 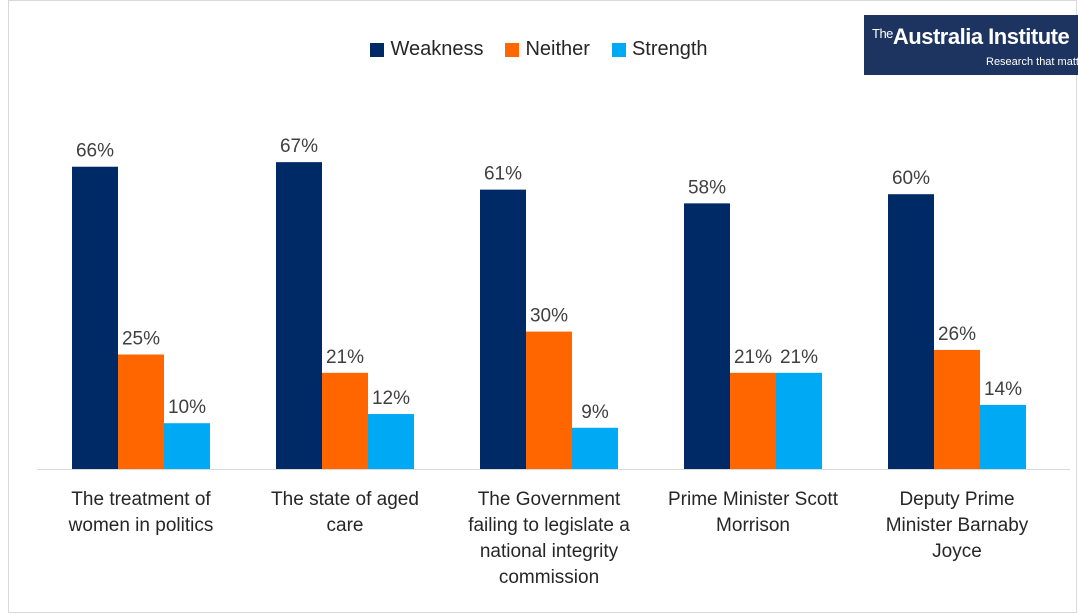 I want to click on data-label-strength-4: 21%, so click(x=799, y=357).